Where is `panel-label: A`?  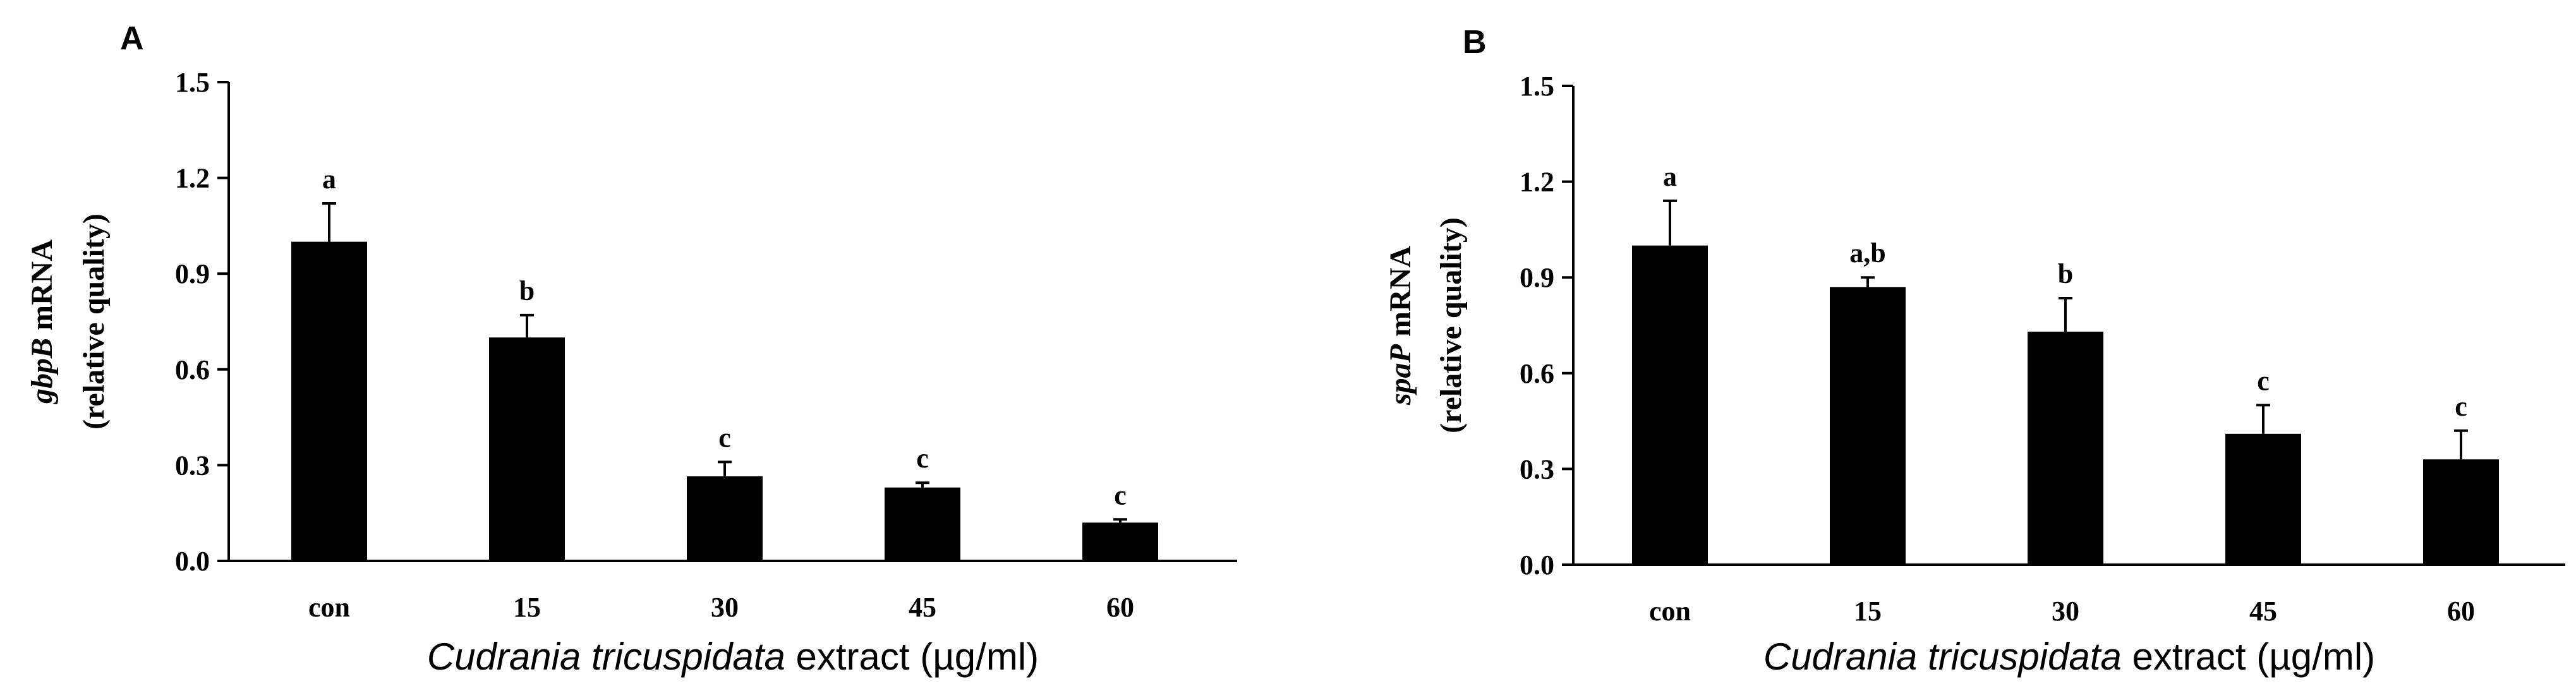
panel-label: A is located at coordinates (132, 38).